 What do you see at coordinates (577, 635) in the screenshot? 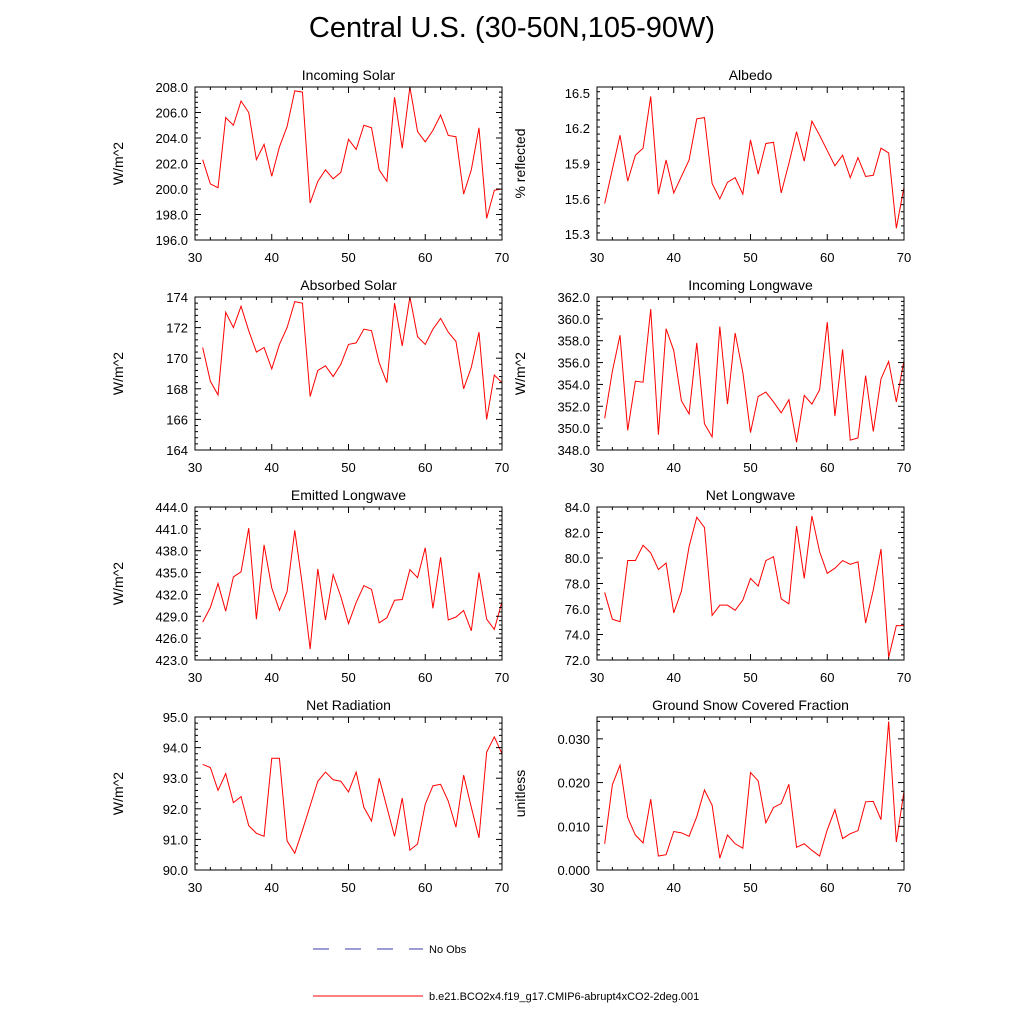
I see `y-tick-label: 74.0` at bounding box center [577, 635].